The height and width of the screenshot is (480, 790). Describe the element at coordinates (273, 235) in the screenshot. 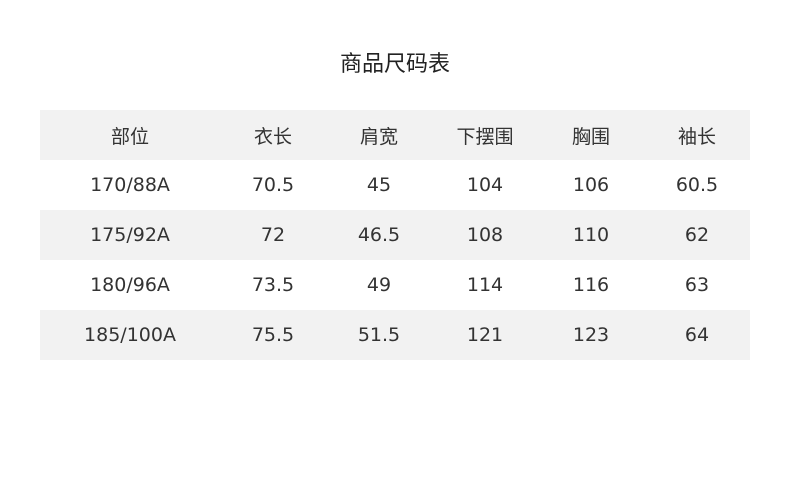

I see `table-cell: 72` at that location.